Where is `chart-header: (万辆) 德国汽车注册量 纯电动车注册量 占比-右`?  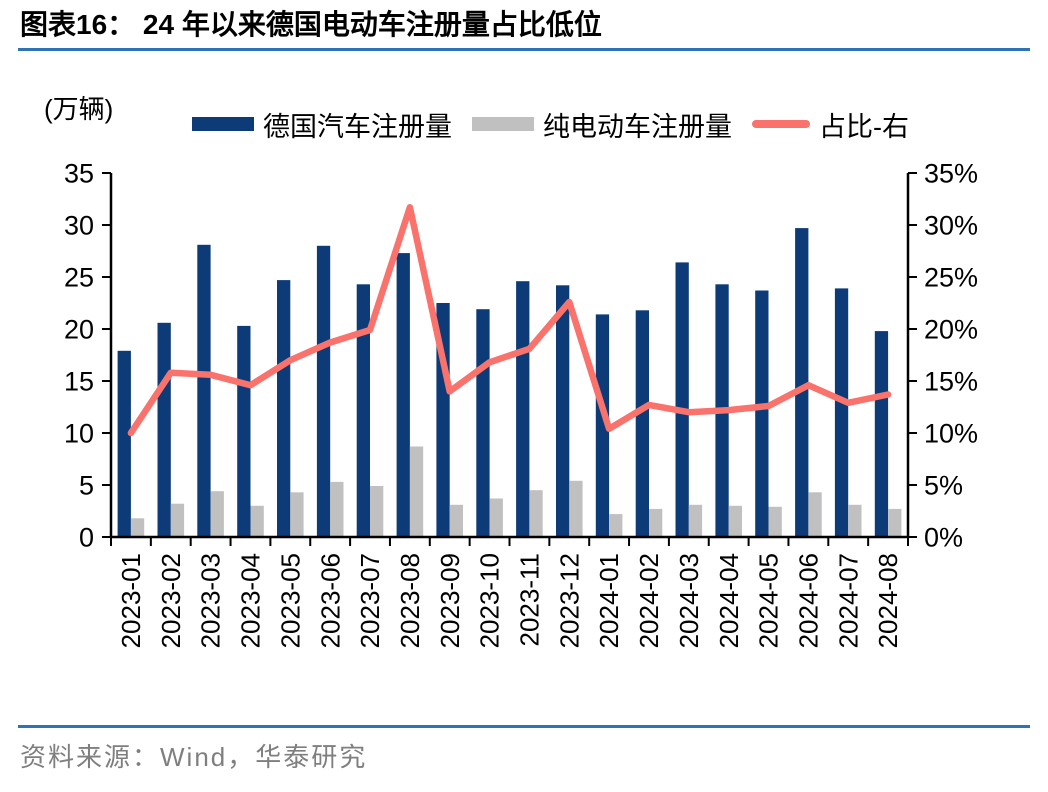 chart-header: (万辆) 德国汽车注册量 纯电动车注册量 占比-右 is located at coordinates (524, 115).